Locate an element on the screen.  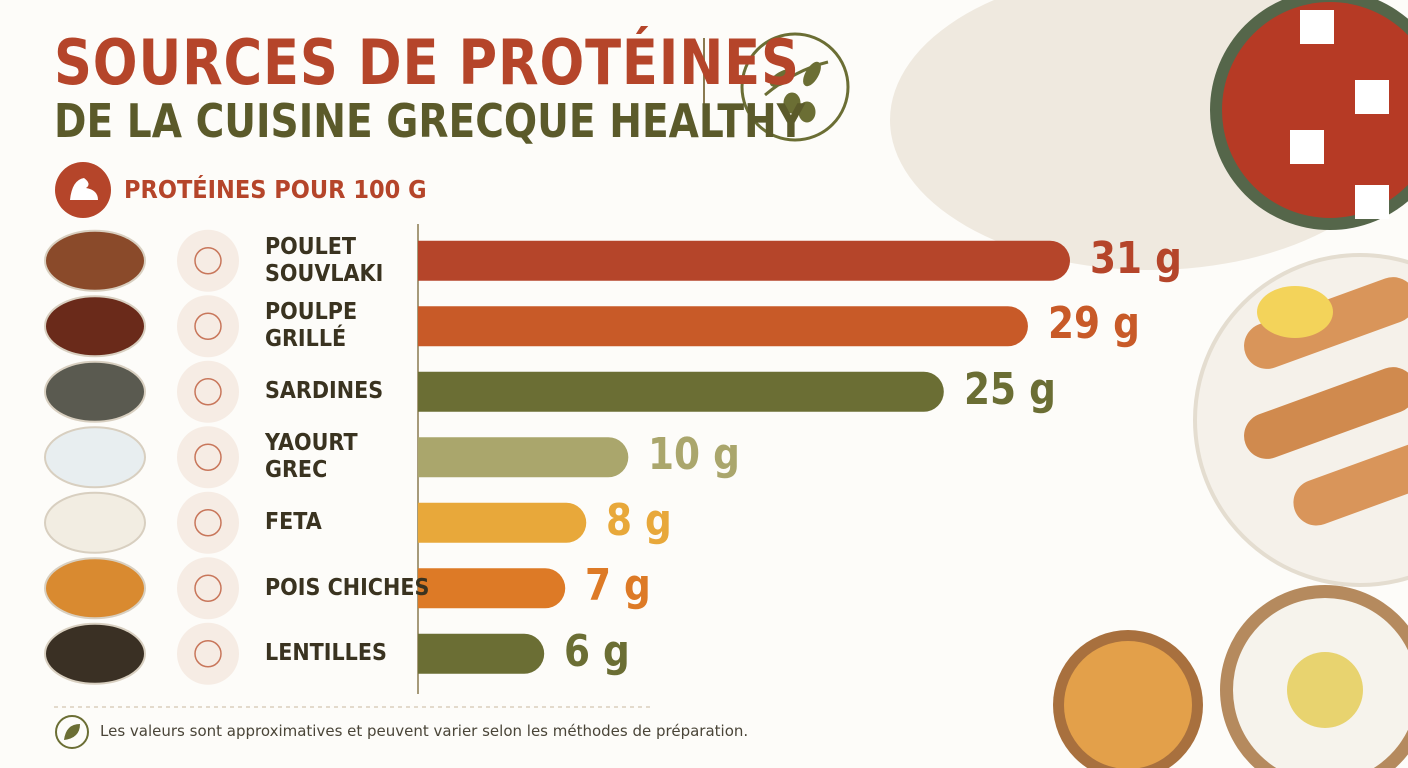
category-label: FETA is located at coordinates (293, 522).